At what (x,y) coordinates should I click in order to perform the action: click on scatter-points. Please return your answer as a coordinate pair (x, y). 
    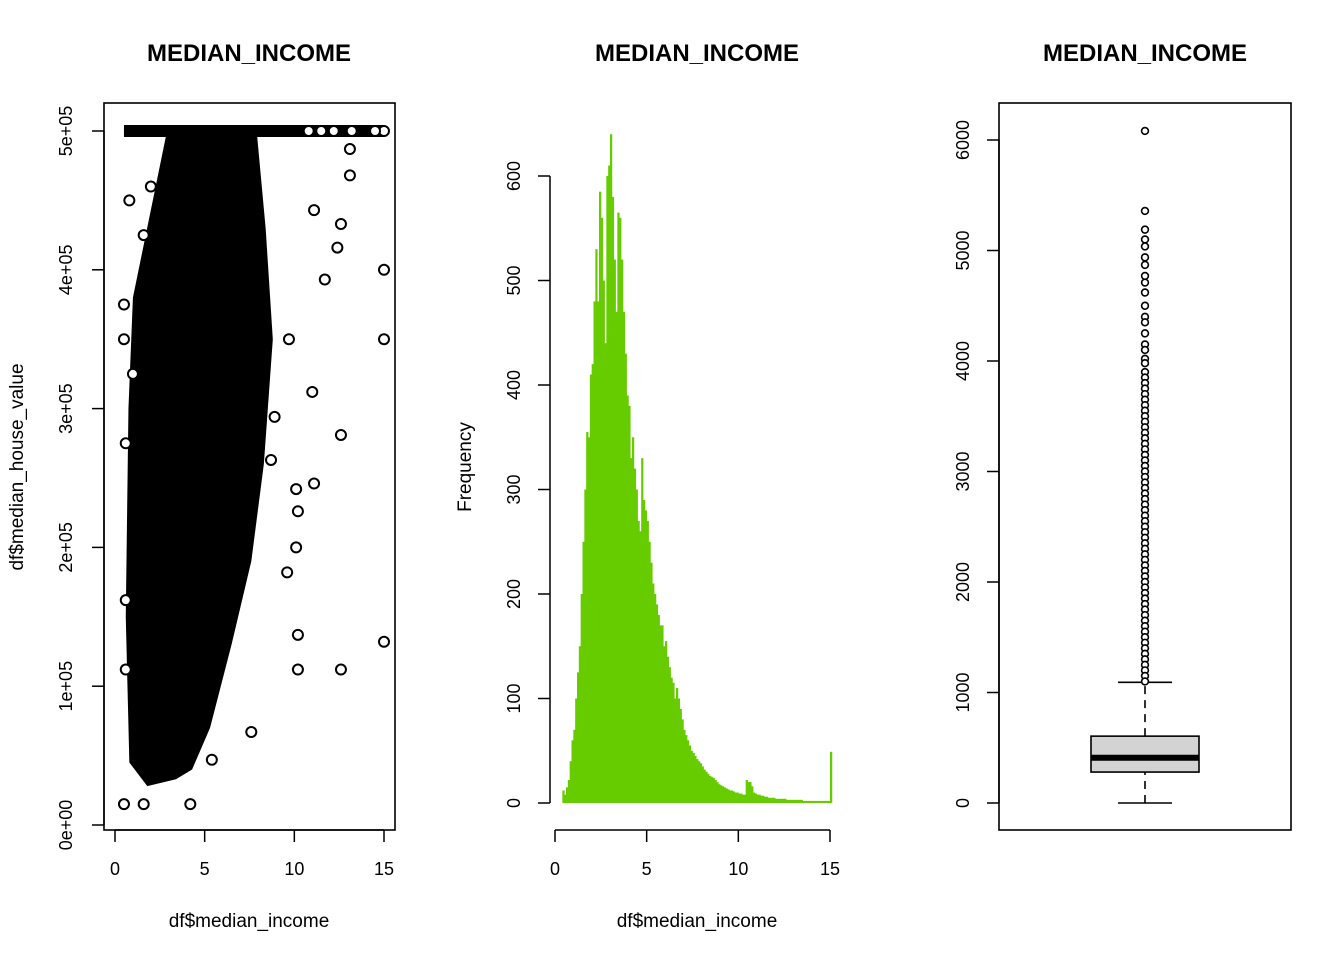
    Looking at the image, I should click on (253, 467).